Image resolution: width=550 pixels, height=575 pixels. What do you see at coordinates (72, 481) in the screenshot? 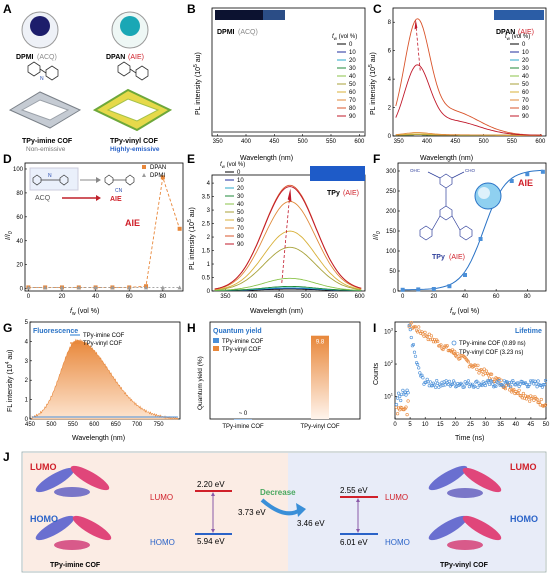
I see `imine-lumo-orbital-icon` at bounding box center [72, 481].